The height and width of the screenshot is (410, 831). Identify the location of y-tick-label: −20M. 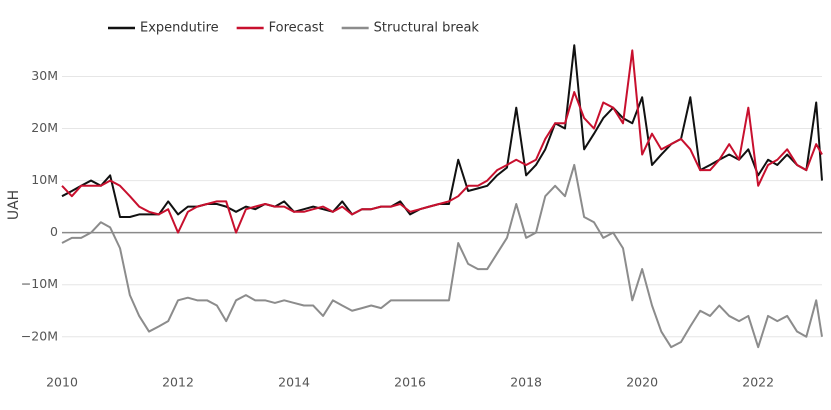
(39, 335).